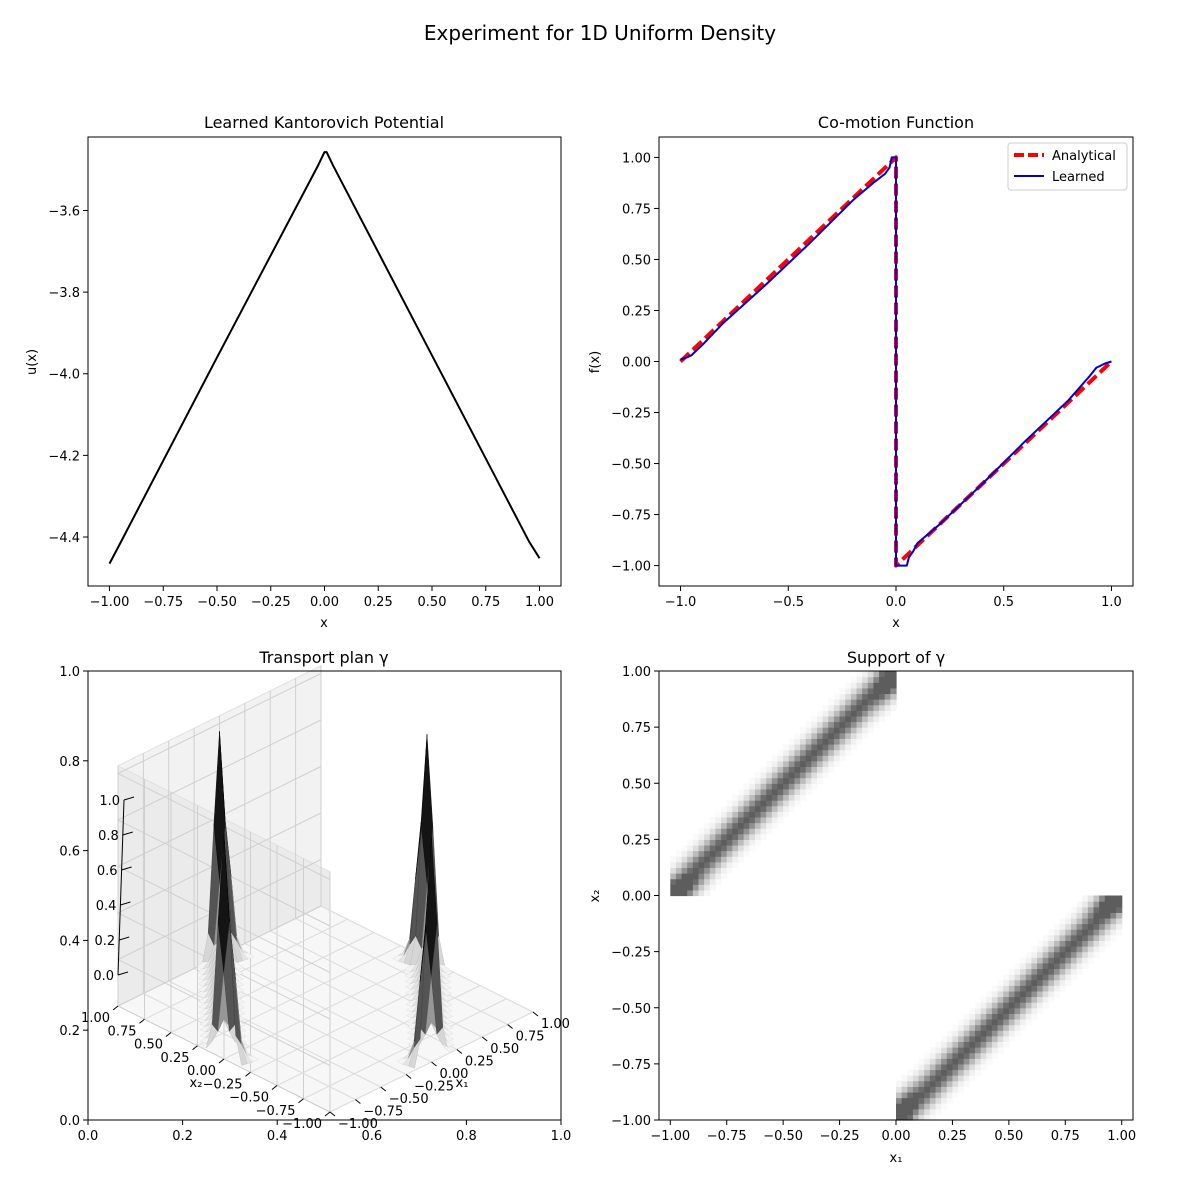  I want to click on x2-tick-label: 1.00, so click(95, 1018).